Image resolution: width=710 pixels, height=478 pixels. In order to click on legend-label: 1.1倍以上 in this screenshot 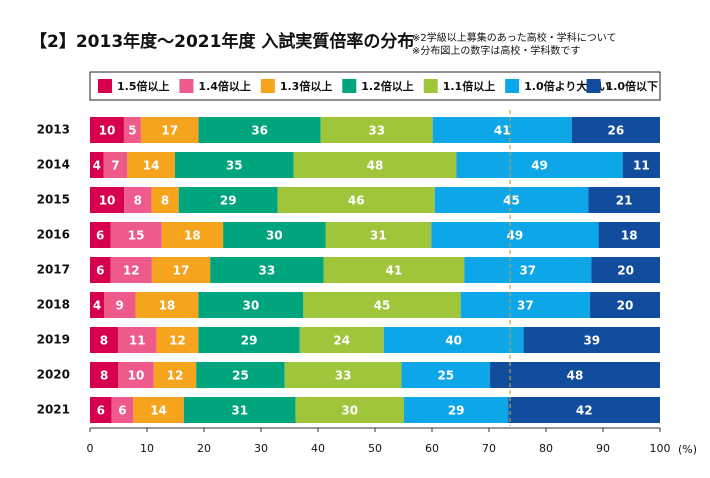, I will do `click(469, 86)`.